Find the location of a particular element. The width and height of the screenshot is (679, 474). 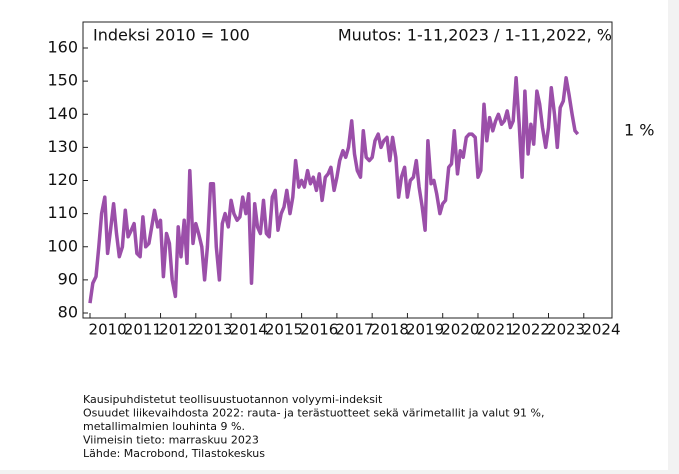

x-tick-label: 2023 is located at coordinates (566, 330).